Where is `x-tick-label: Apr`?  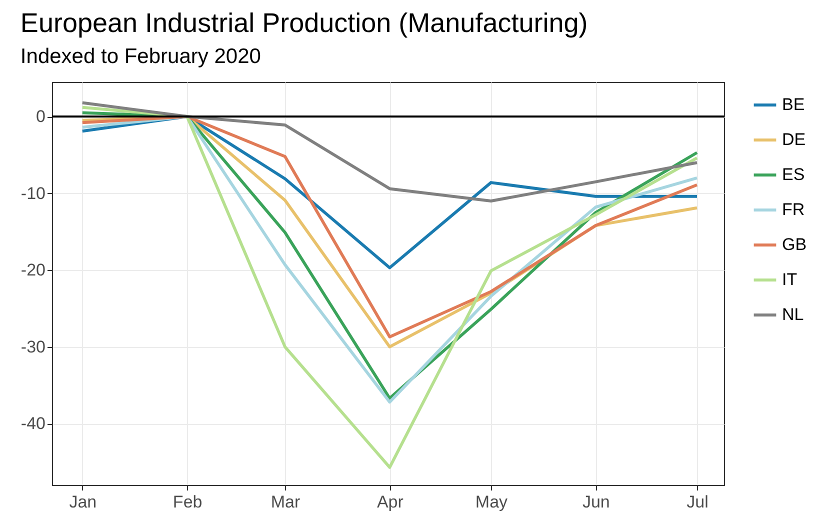
x-tick-label: Apr is located at coordinates (390, 502).